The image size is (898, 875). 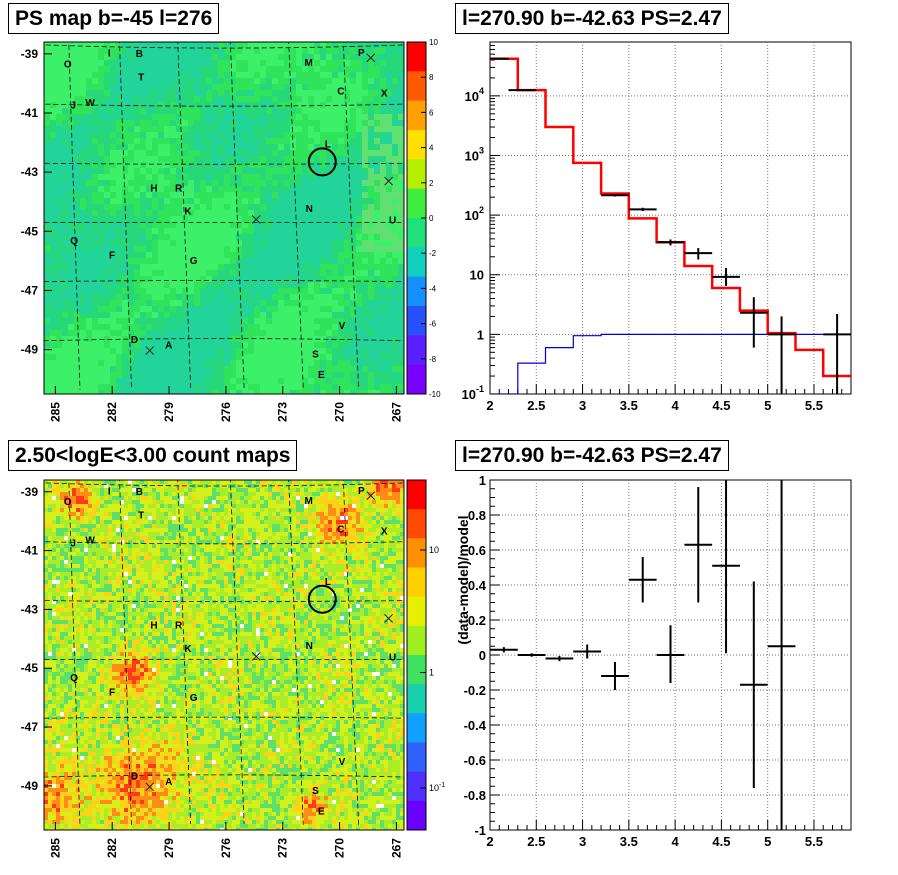 What do you see at coordinates (125, 215) in the screenshot?
I see `ps-map-grid-longitude` at bounding box center [125, 215].